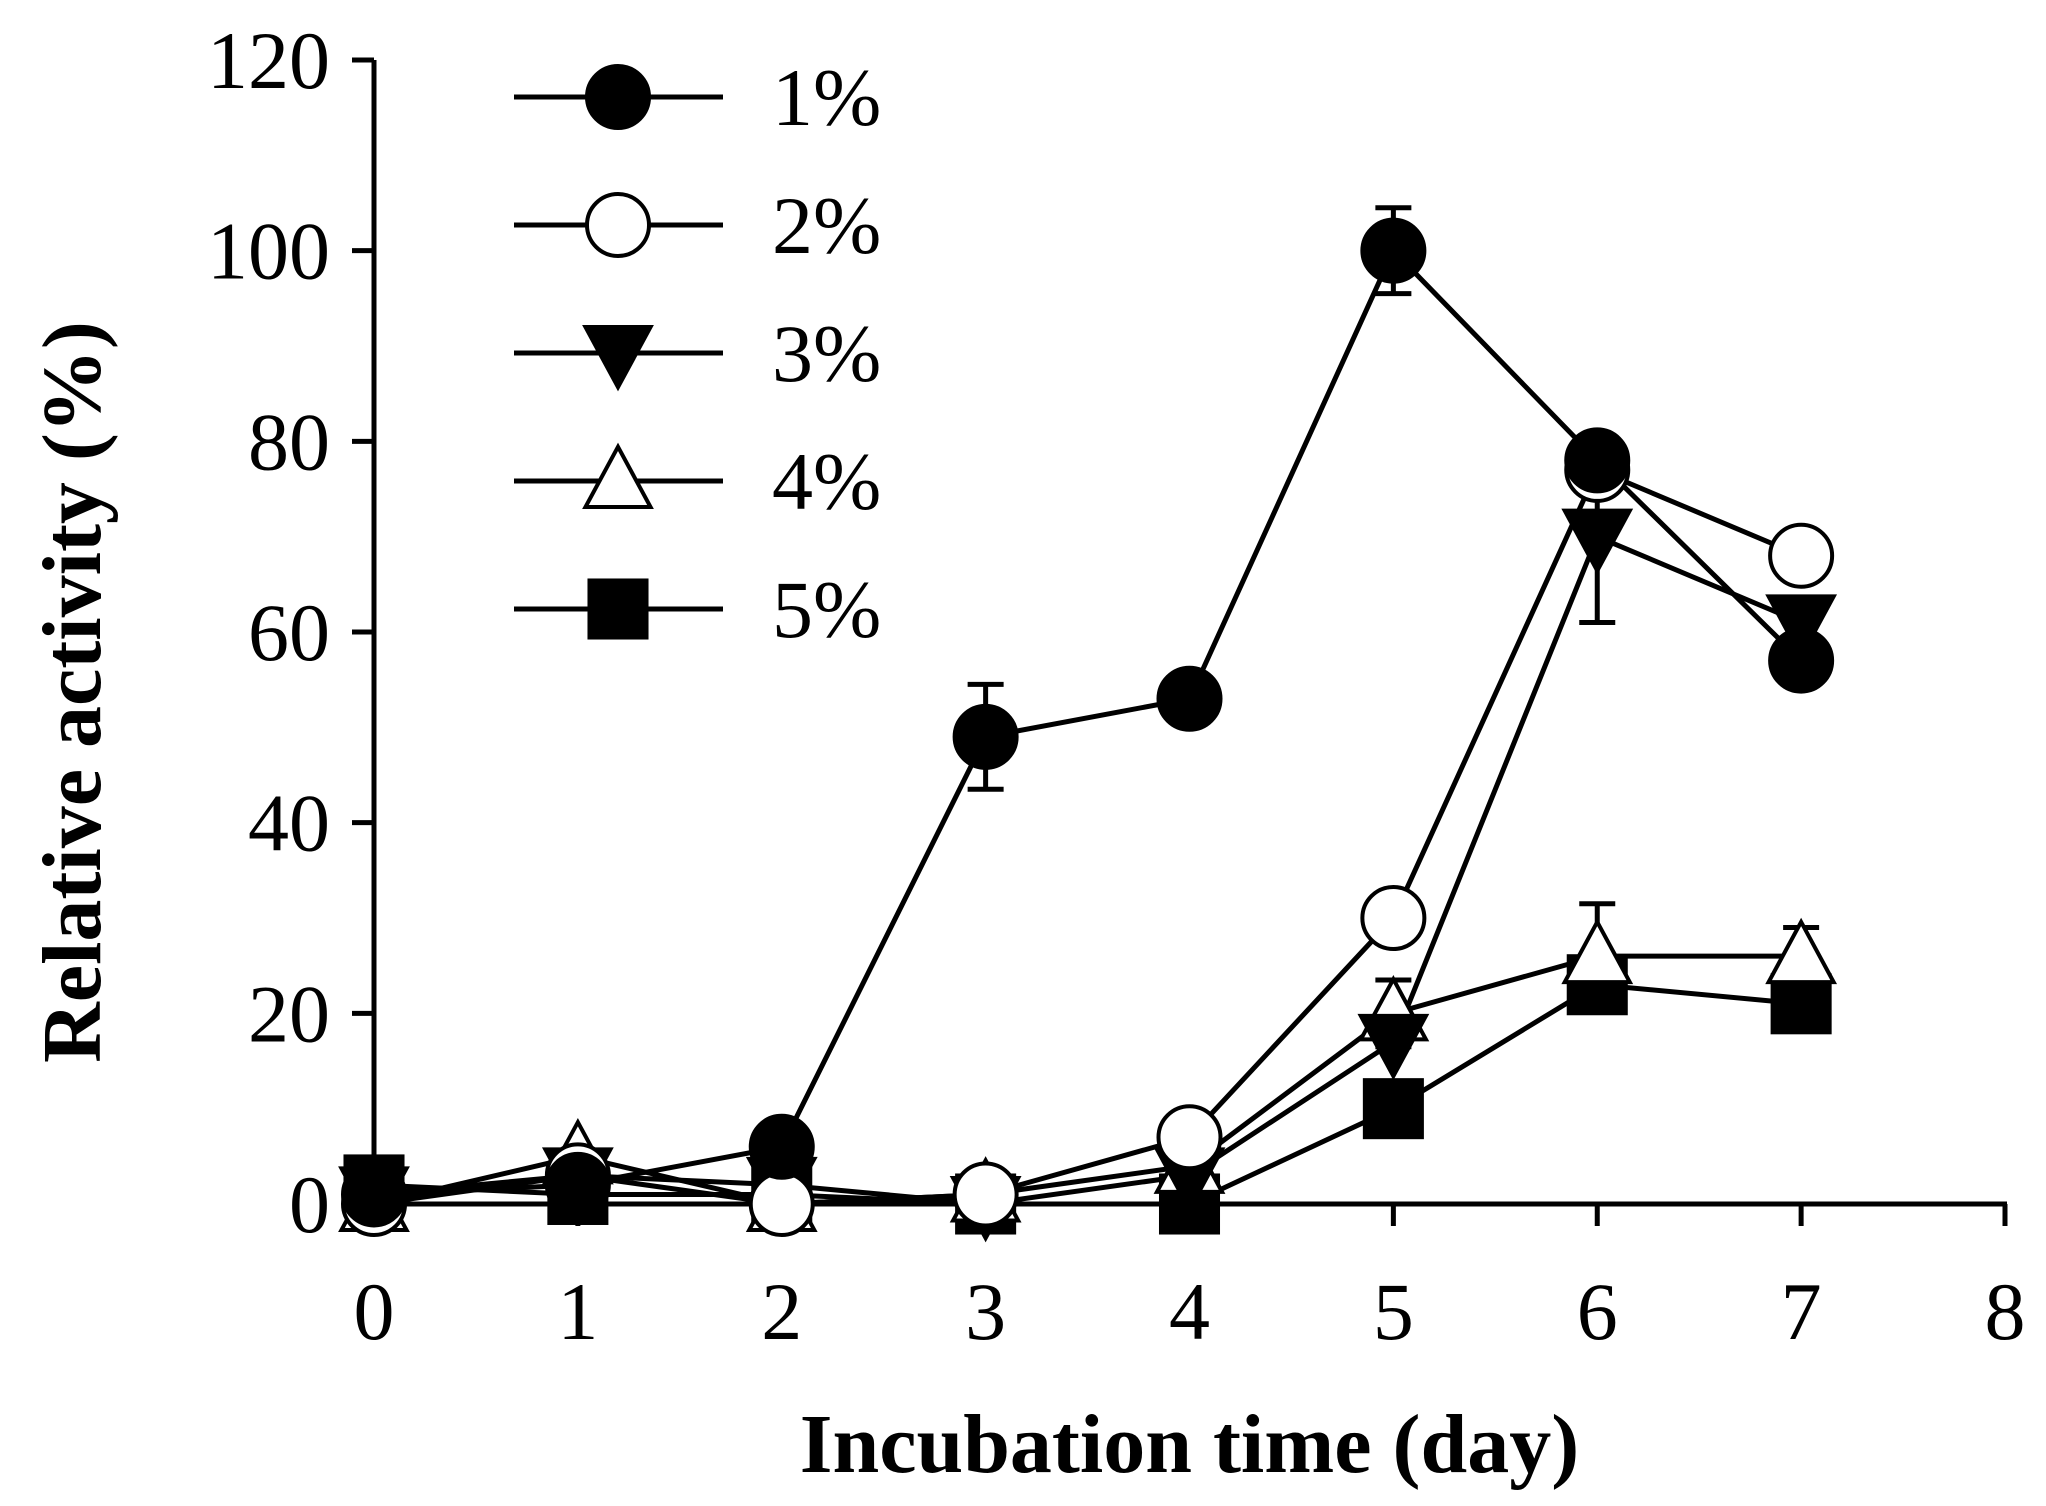 The height and width of the screenshot is (1506, 2046). I want to click on legend-entry: 3%, so click(697, 353).